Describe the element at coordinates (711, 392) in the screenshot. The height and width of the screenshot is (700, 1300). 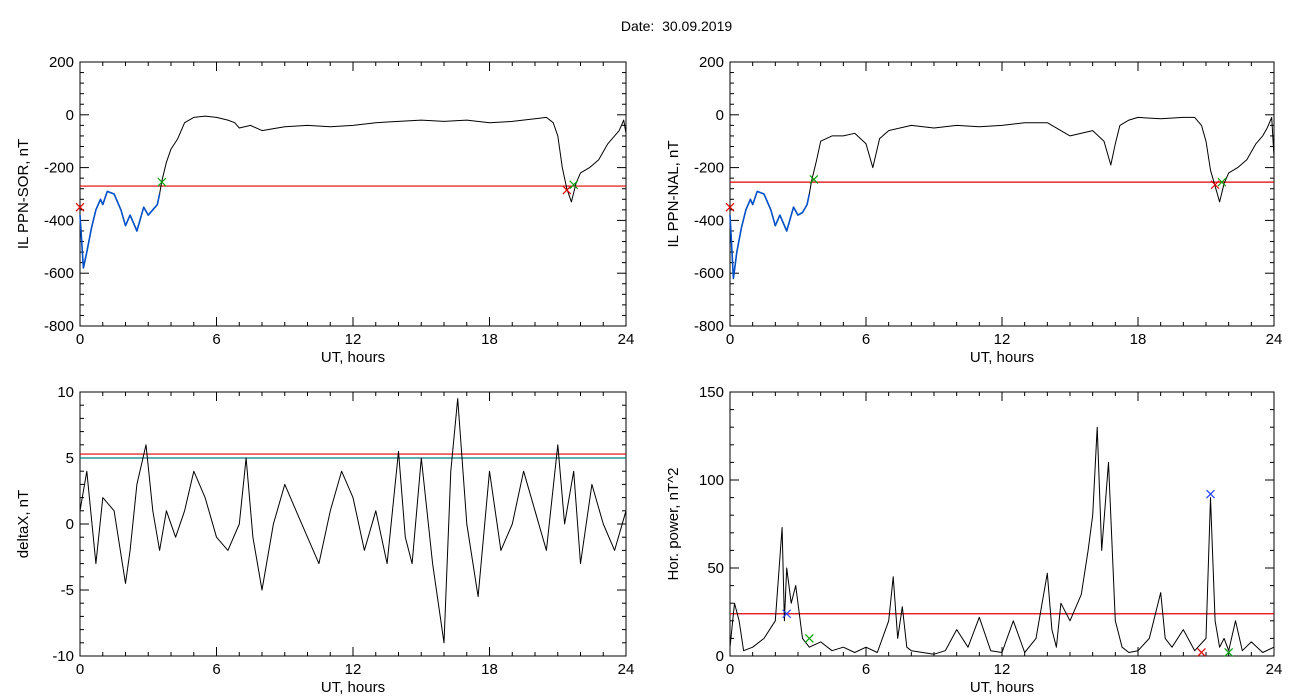
I see `y-tick-label: 150` at that location.